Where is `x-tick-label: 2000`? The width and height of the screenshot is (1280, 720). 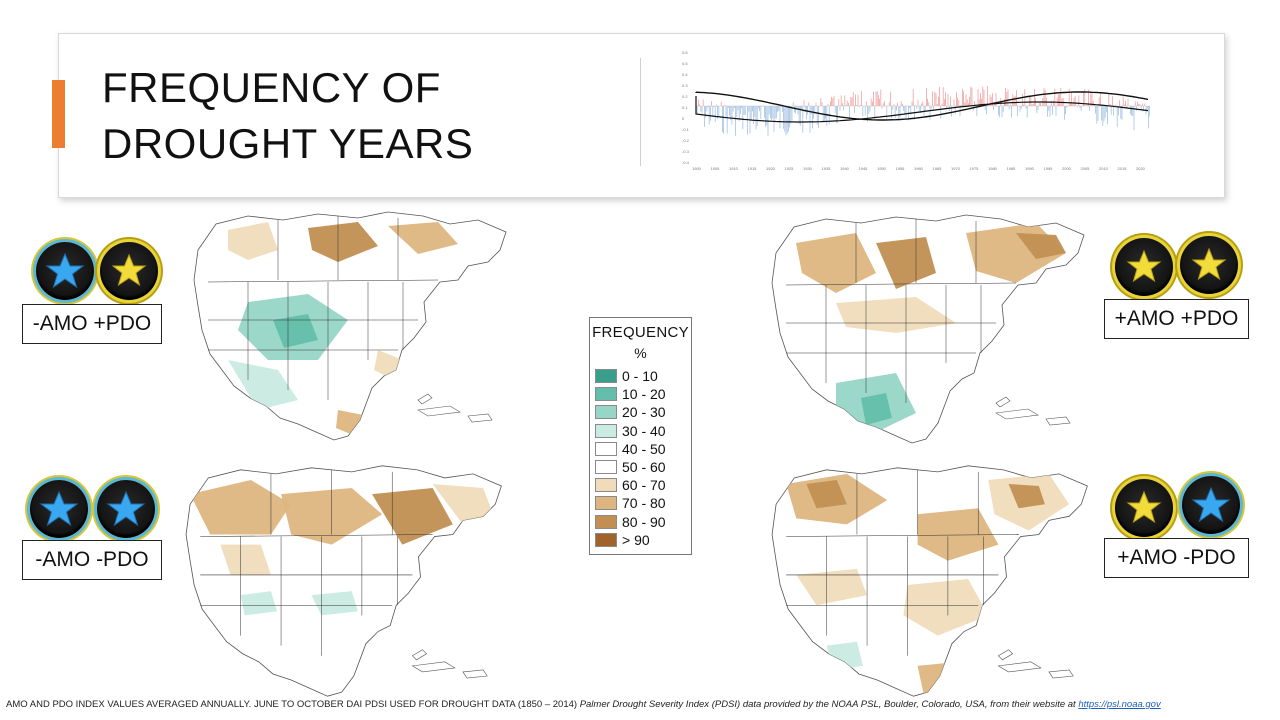 x-tick-label: 2000 is located at coordinates (1067, 168).